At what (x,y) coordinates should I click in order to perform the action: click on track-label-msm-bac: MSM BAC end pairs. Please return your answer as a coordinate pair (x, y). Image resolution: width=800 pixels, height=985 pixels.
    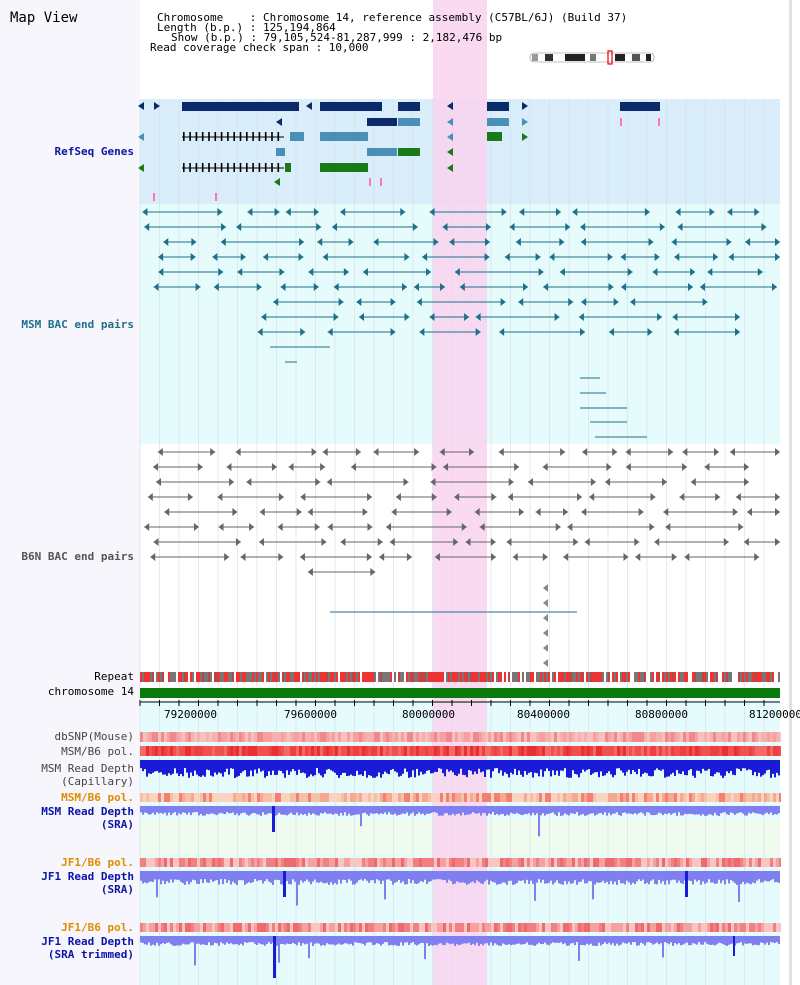
    Looking at the image, I should click on (77, 324).